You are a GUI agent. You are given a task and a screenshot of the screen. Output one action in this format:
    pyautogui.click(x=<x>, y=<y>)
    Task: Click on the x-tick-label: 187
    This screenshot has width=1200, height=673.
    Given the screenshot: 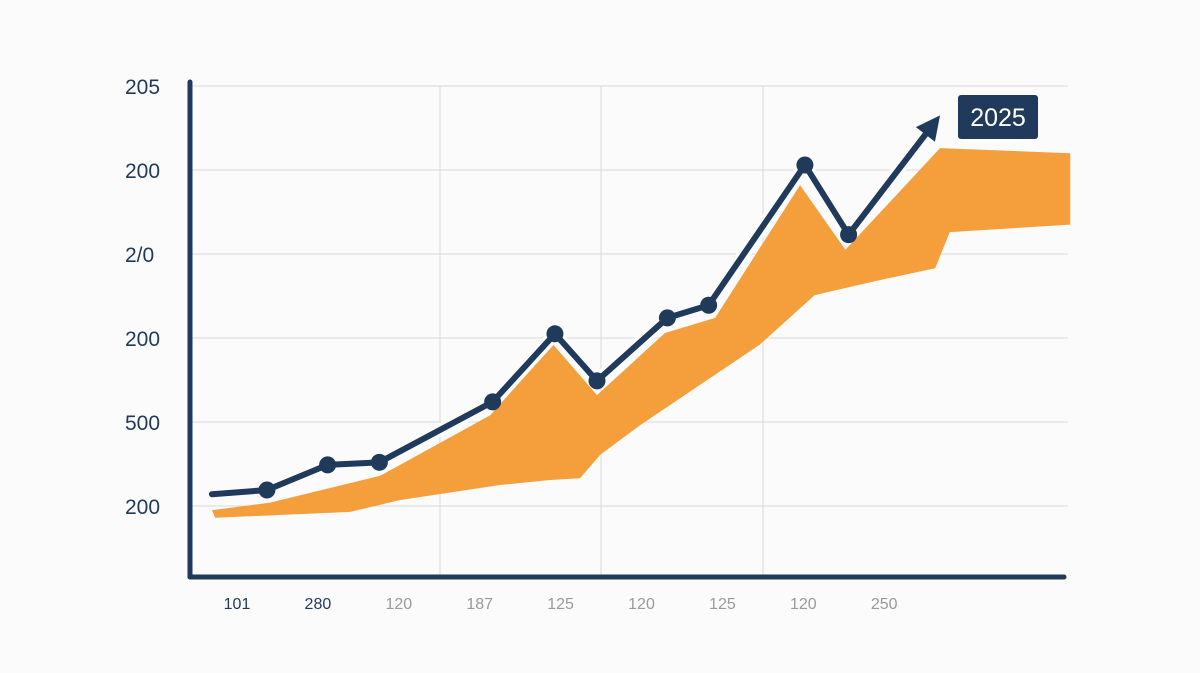 What is the action you would take?
    pyautogui.click(x=479, y=604)
    